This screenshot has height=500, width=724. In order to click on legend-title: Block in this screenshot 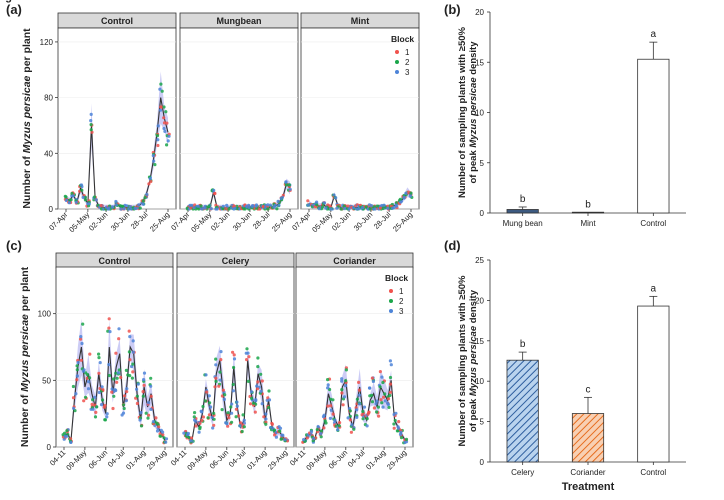, I will do `click(396, 278)`.